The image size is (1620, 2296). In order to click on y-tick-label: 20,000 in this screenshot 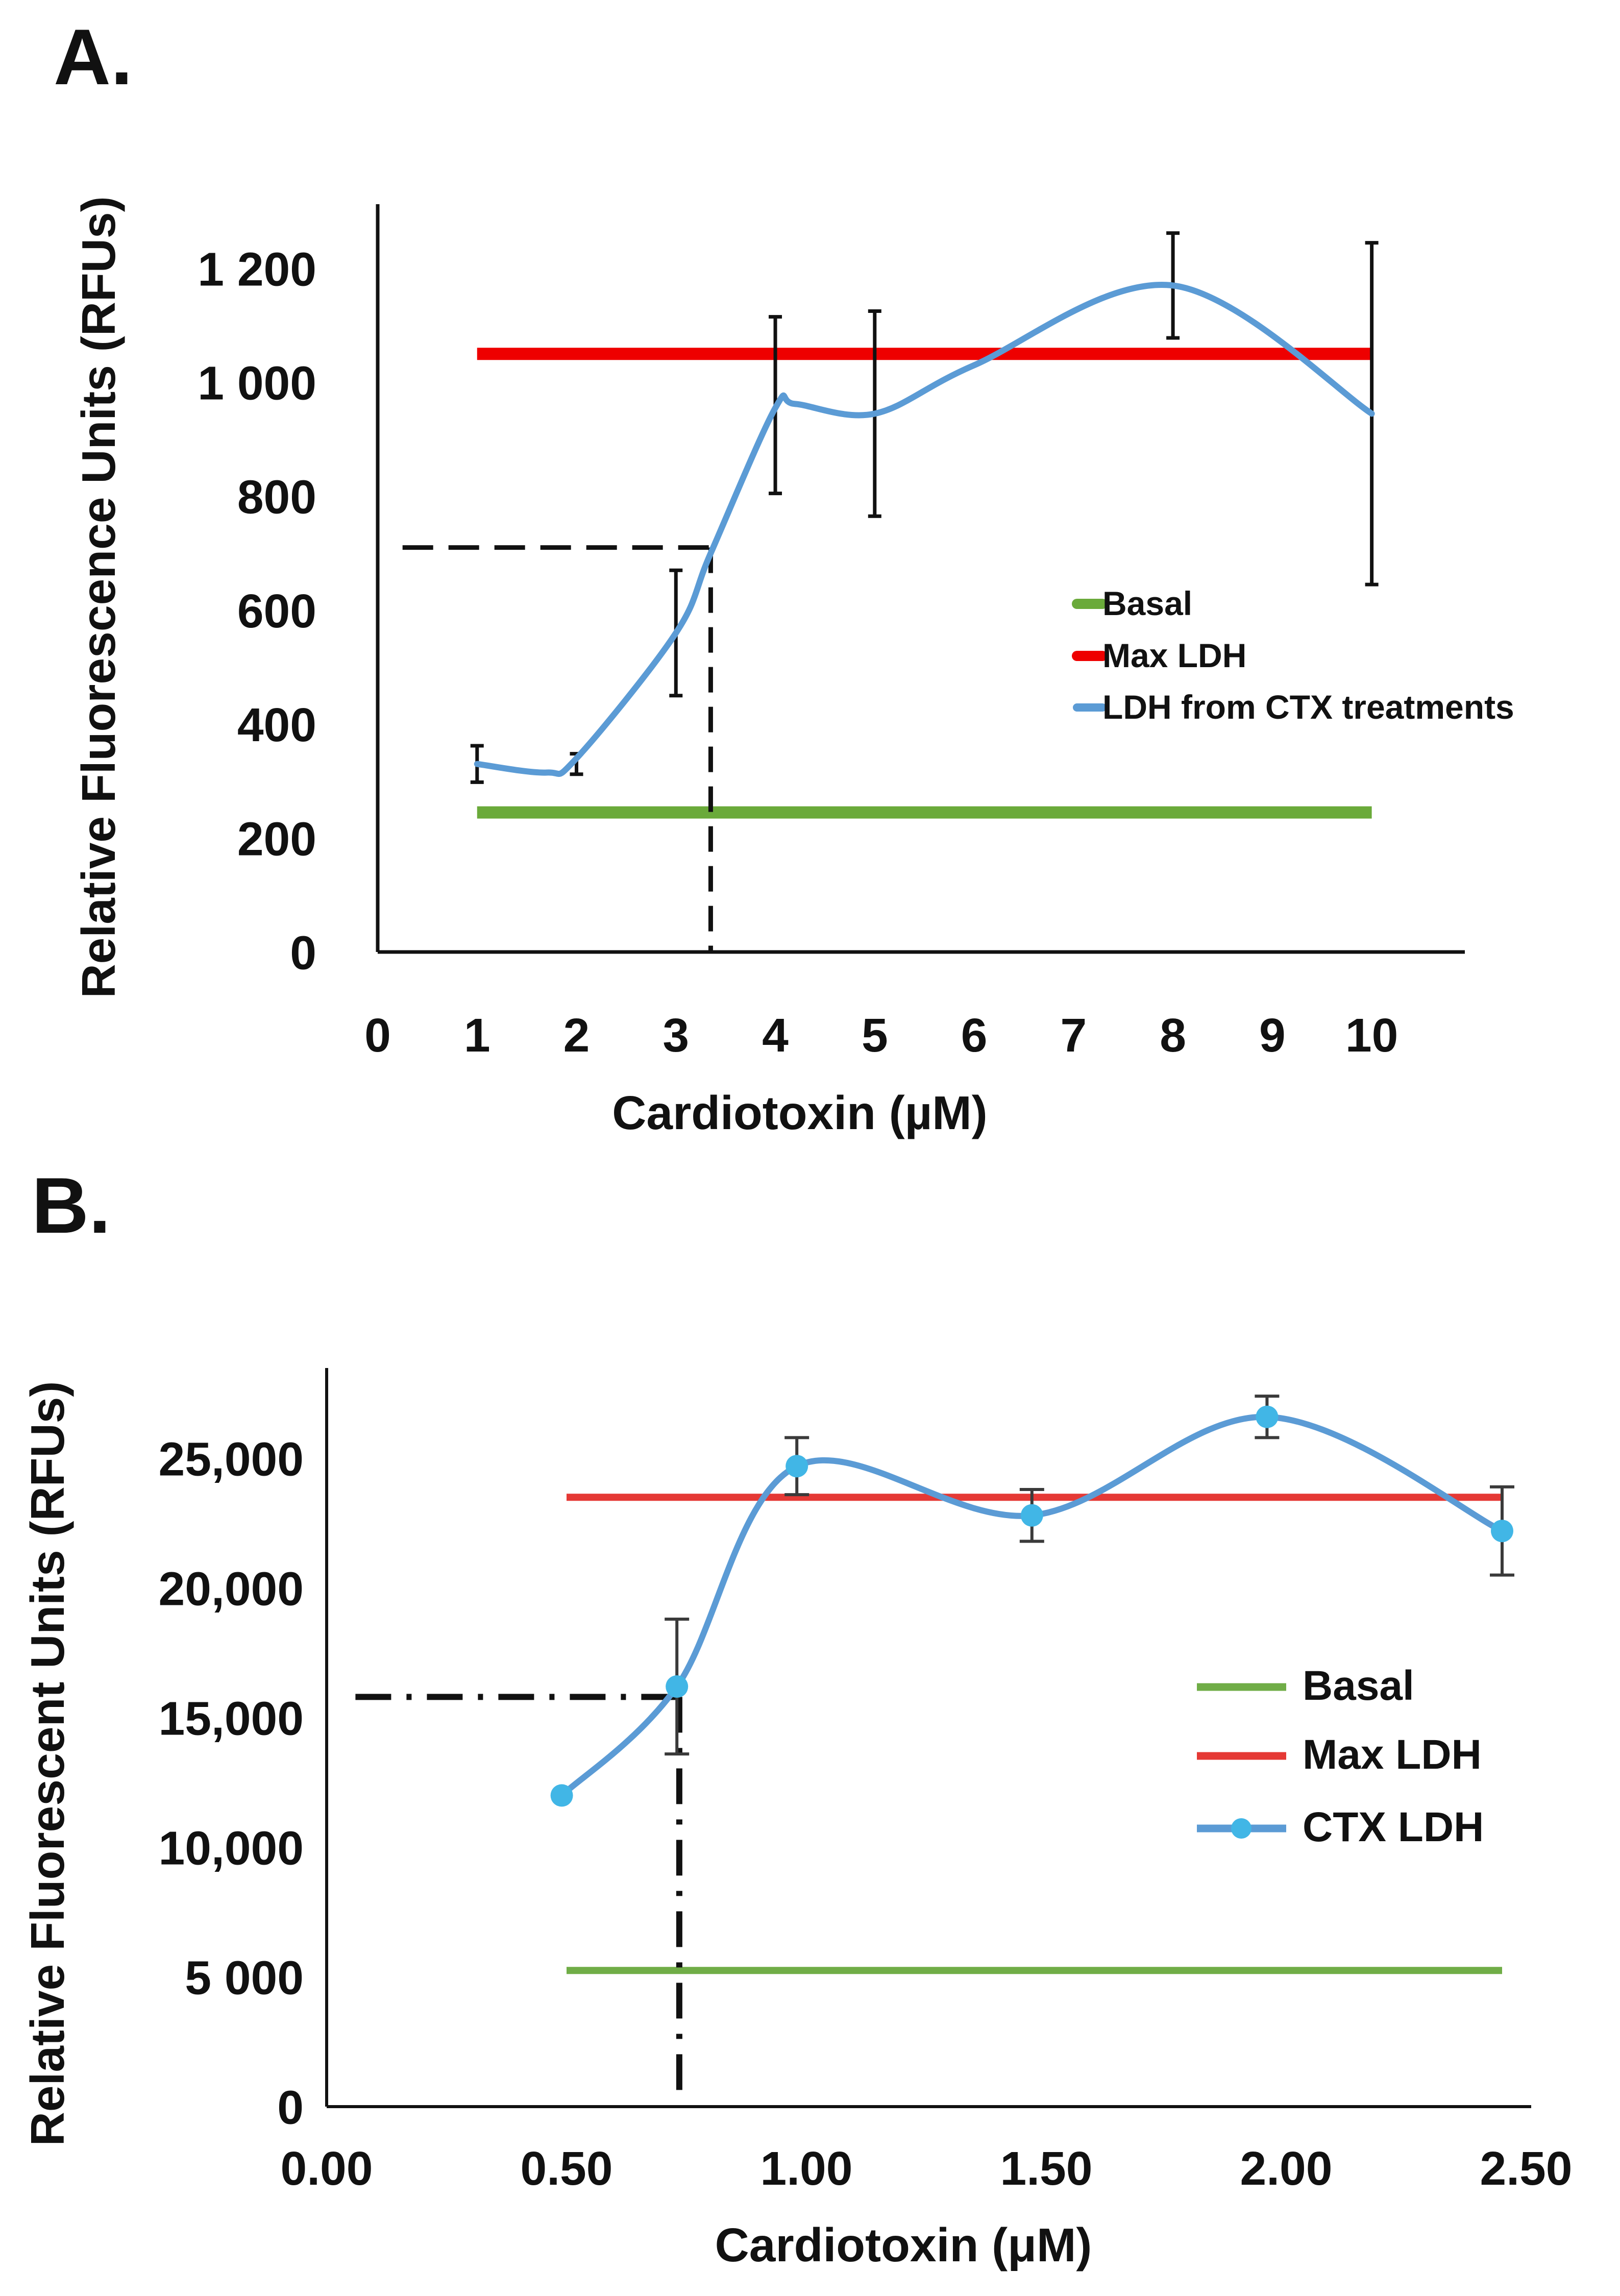, I will do `click(231, 1588)`.